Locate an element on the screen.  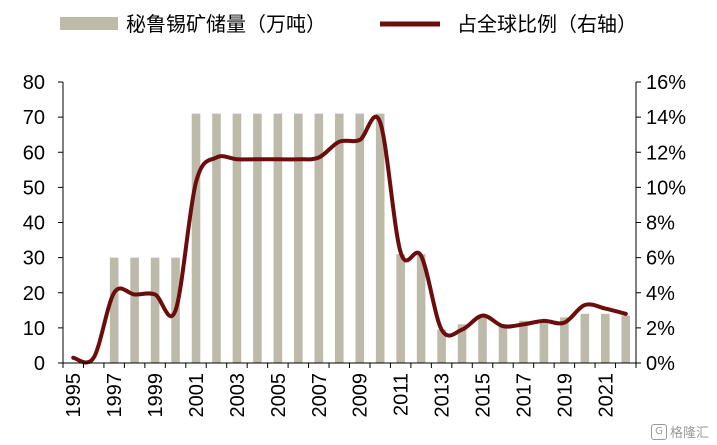
left-axis-ticks: 0 10 20 30 40 50 60 70 80 is located at coordinates (43, 223).